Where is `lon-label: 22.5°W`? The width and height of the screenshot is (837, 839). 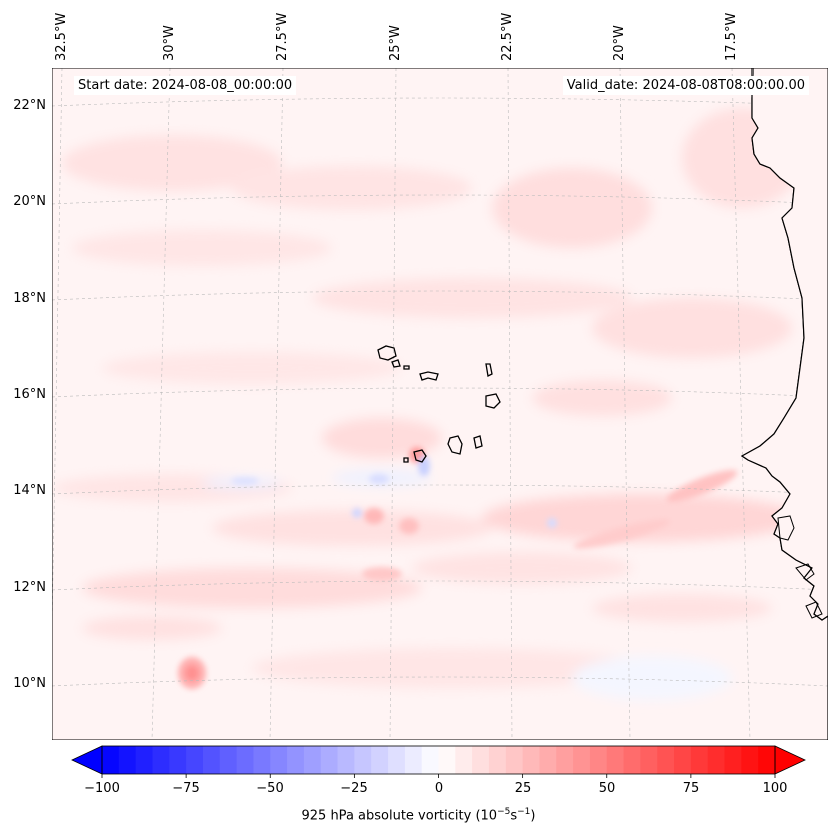 lon-label: 22.5°W is located at coordinates (507, 36).